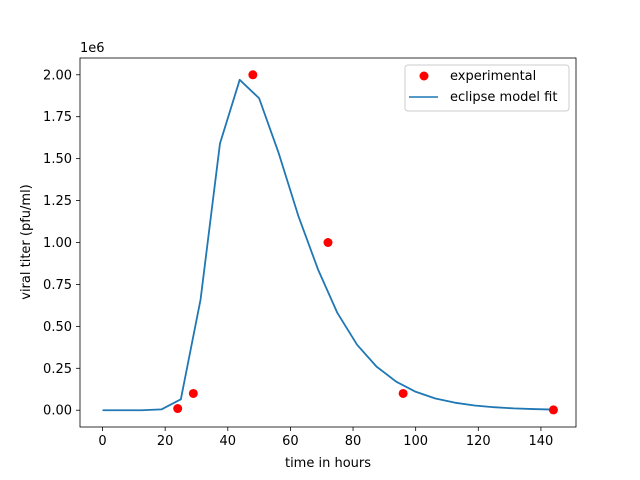  Describe the element at coordinates (424, 76) in the screenshot. I see `legend-marker-experimental` at that location.